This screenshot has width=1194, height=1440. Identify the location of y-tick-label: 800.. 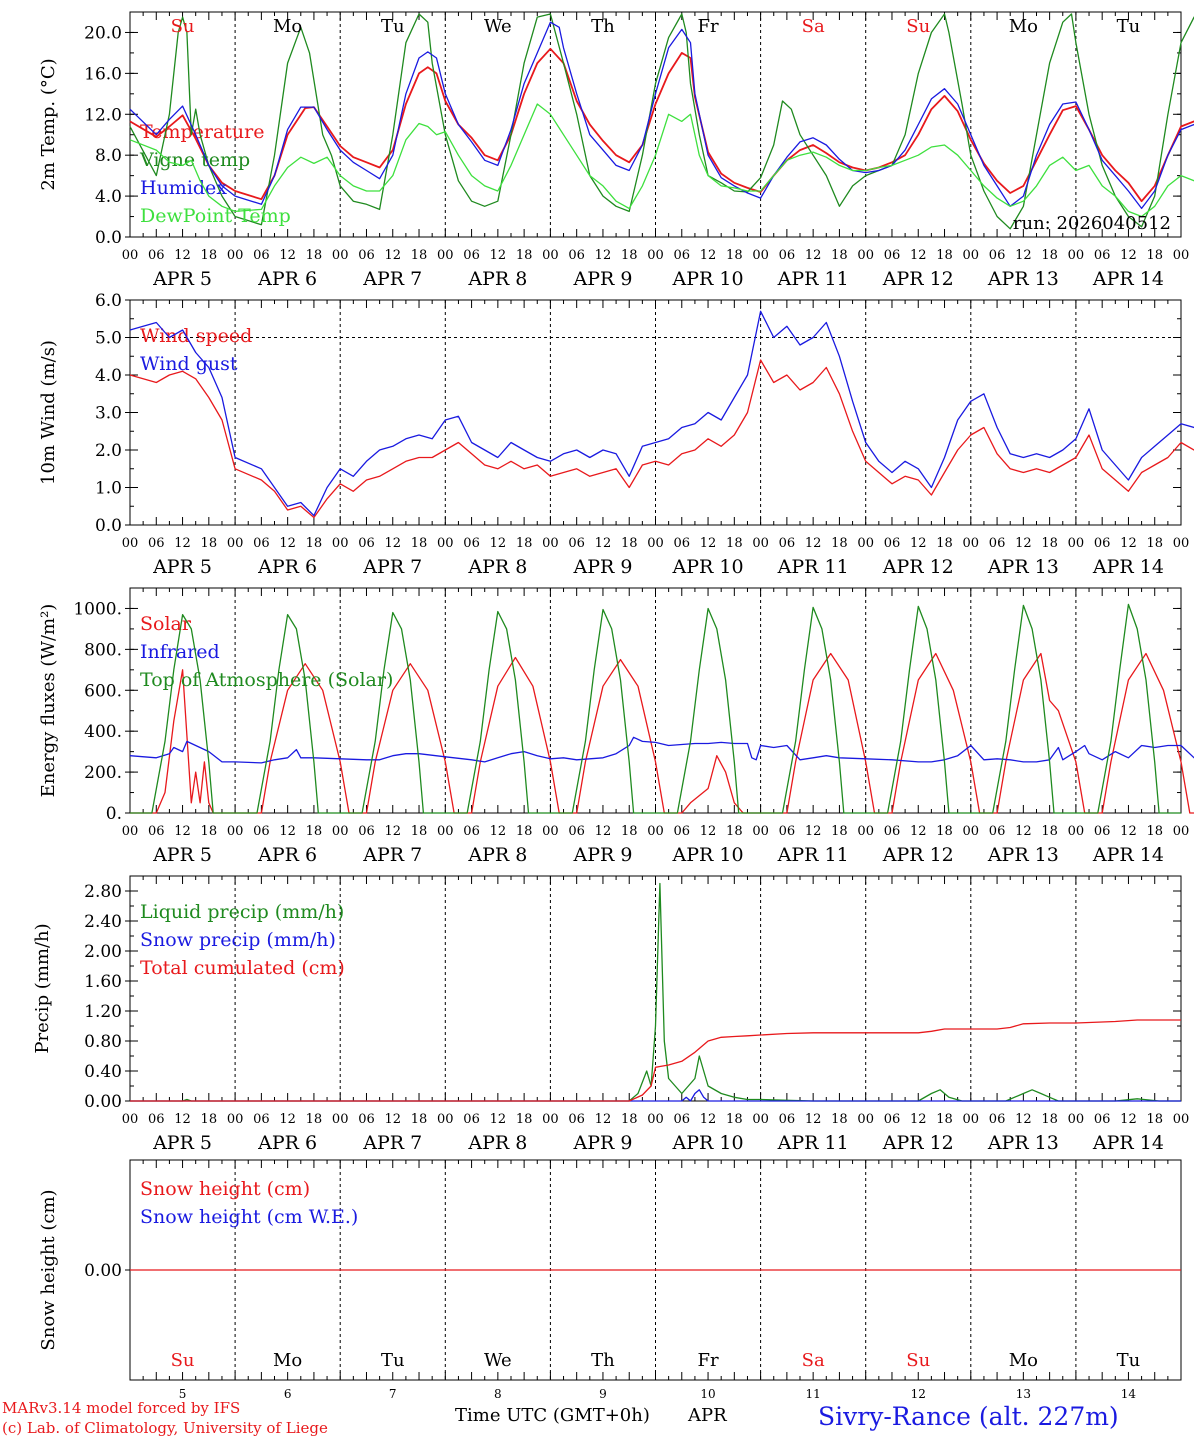
(103, 650).